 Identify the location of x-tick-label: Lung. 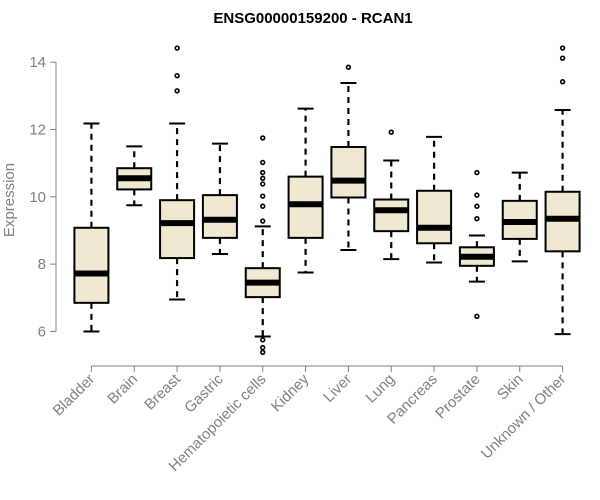
(380, 389).